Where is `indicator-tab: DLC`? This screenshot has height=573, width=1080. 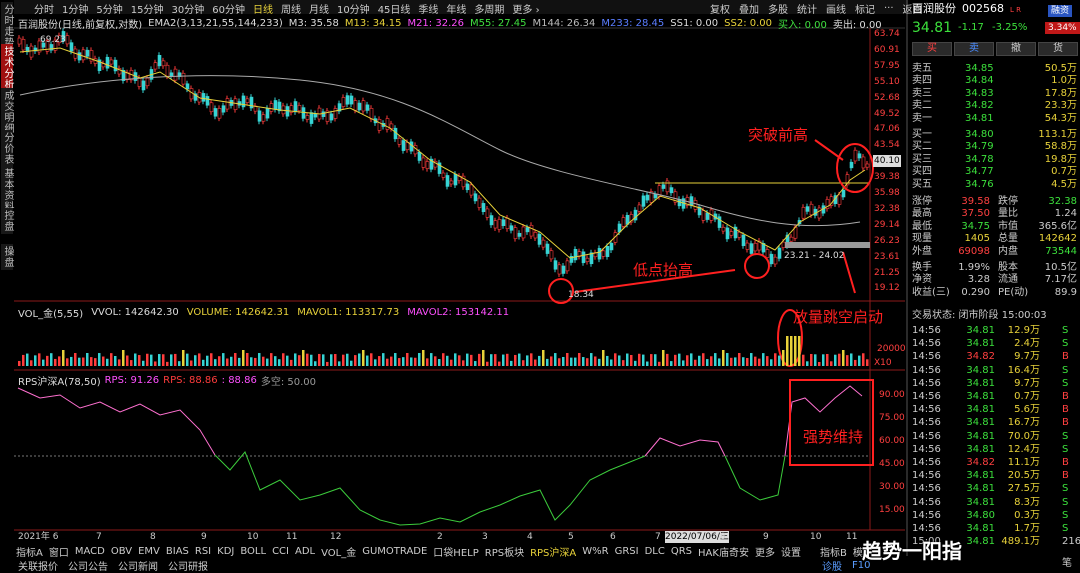 indicator-tab: DLC is located at coordinates (654, 551).